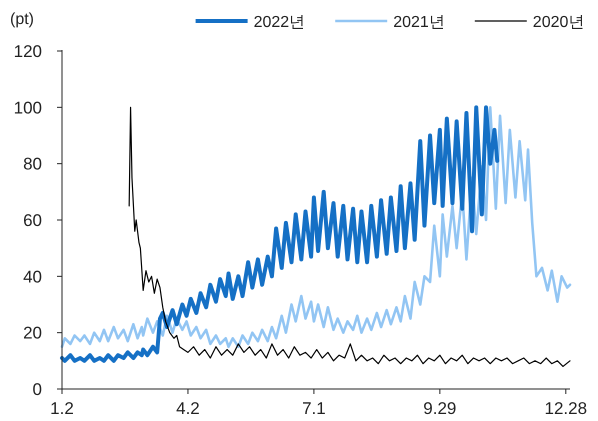 Image resolution: width=598 pixels, height=421 pixels. Describe the element at coordinates (28, 51) in the screenshot. I see `y-tick-label: 120` at that location.